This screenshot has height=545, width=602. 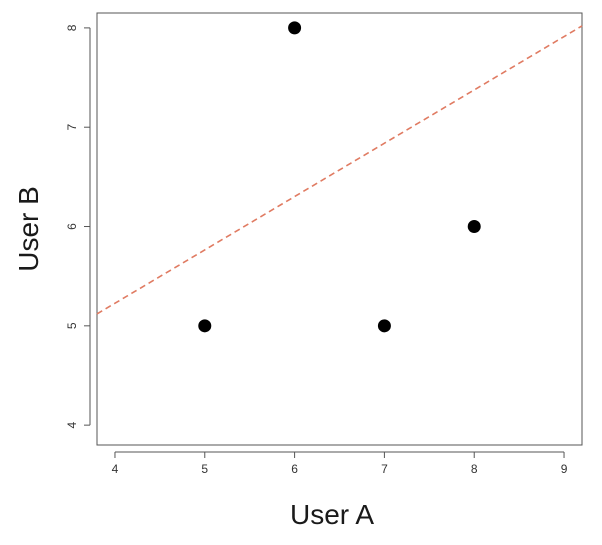 What do you see at coordinates (384, 469) in the screenshot?
I see `x-tick-label: 7` at bounding box center [384, 469].